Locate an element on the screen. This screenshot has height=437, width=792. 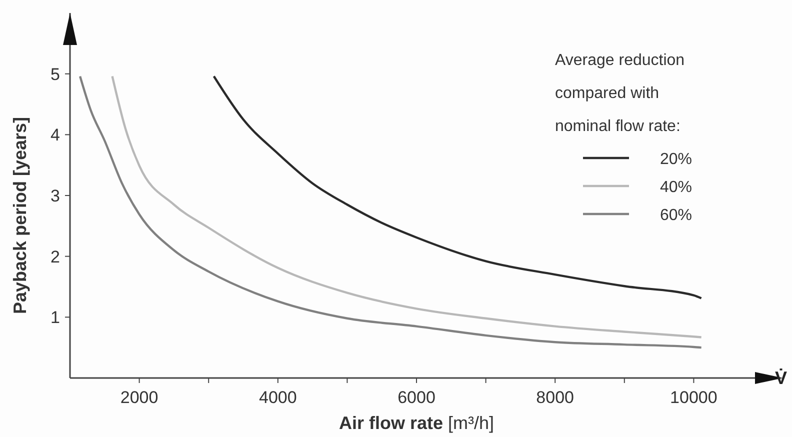
x-tick-label: 6000 is located at coordinates (417, 397).